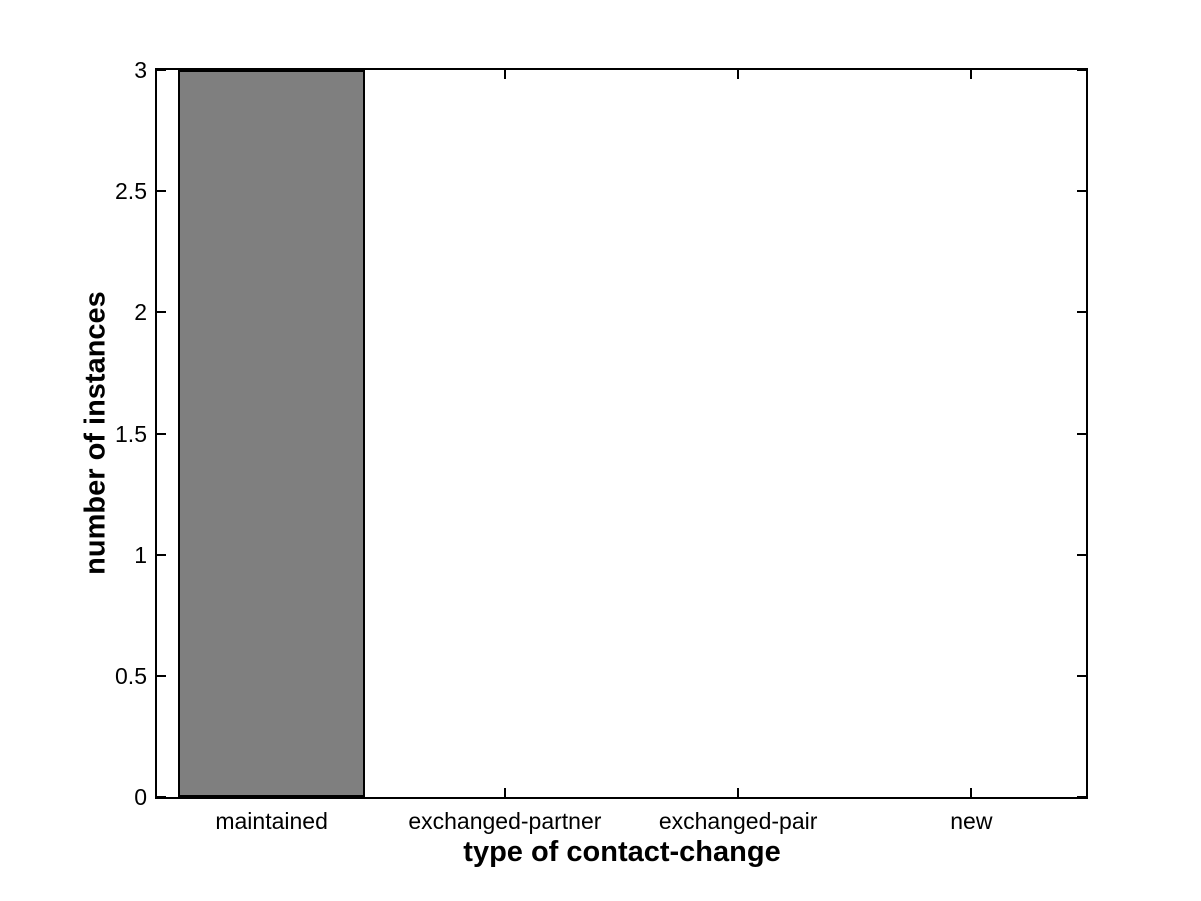  What do you see at coordinates (971, 821) in the screenshot?
I see `x-tick-label: new` at bounding box center [971, 821].